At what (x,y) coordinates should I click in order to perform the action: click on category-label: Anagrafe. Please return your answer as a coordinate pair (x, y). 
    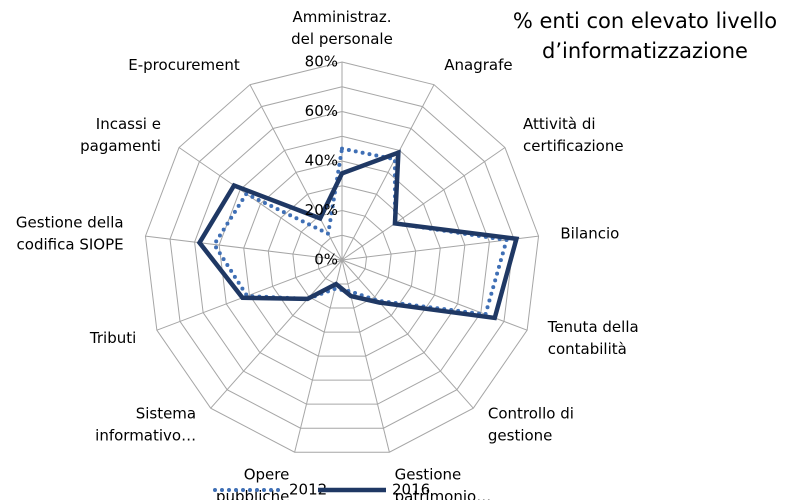
    Looking at the image, I should click on (478, 65).